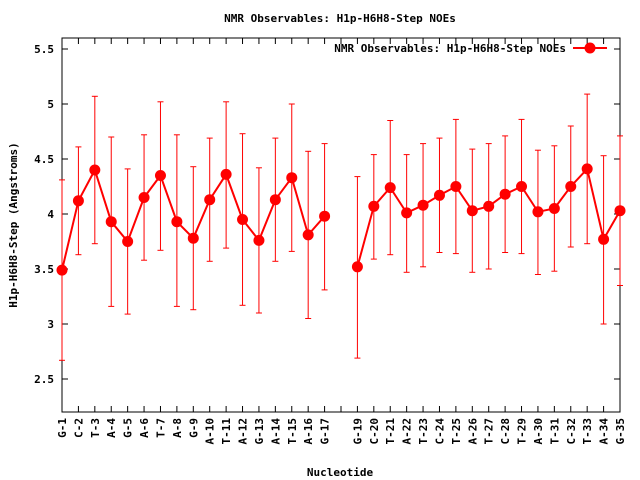 Image resolution: width=640 pixels, height=480 pixels. Describe the element at coordinates (325, 431) in the screenshot. I see `x-tick-label: G-17` at that location.